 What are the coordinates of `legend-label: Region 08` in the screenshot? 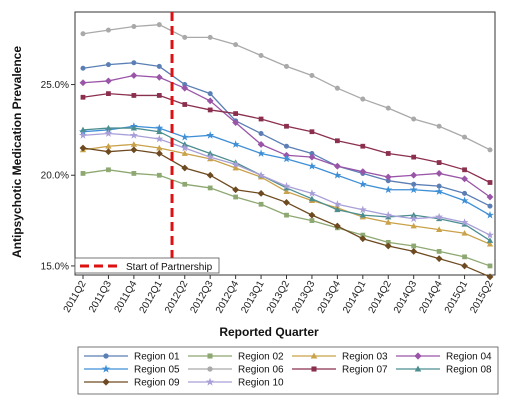 It's located at (469, 370).